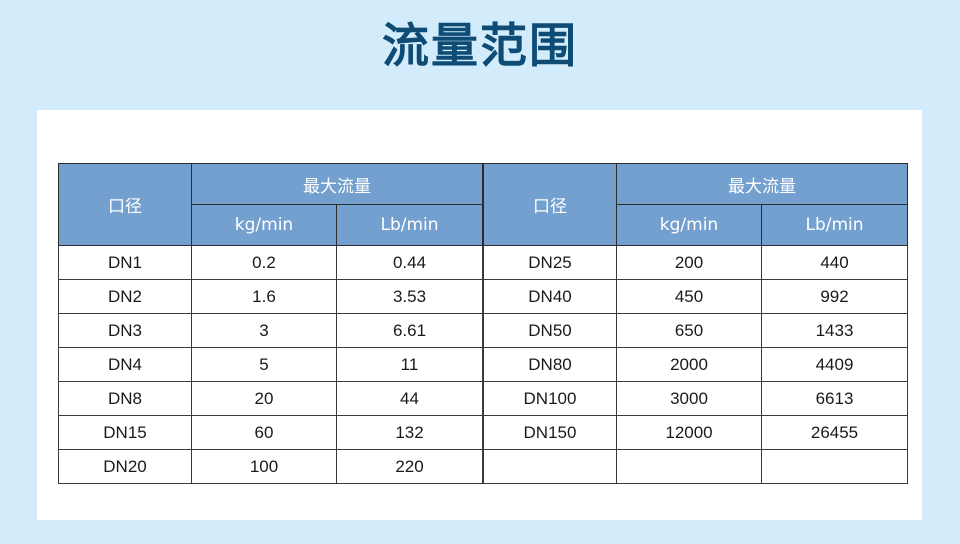 Image resolution: width=960 pixels, height=544 pixels. What do you see at coordinates (550, 398) in the screenshot?
I see `cell-diameter: DN100` at bounding box center [550, 398].